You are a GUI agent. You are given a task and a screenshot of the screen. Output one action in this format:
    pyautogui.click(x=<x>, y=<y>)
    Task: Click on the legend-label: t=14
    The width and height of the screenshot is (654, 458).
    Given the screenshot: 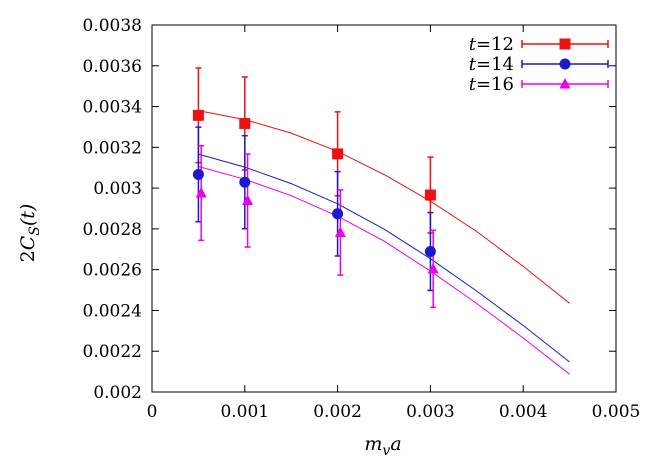 What is the action you would take?
    pyautogui.click(x=491, y=64)
    